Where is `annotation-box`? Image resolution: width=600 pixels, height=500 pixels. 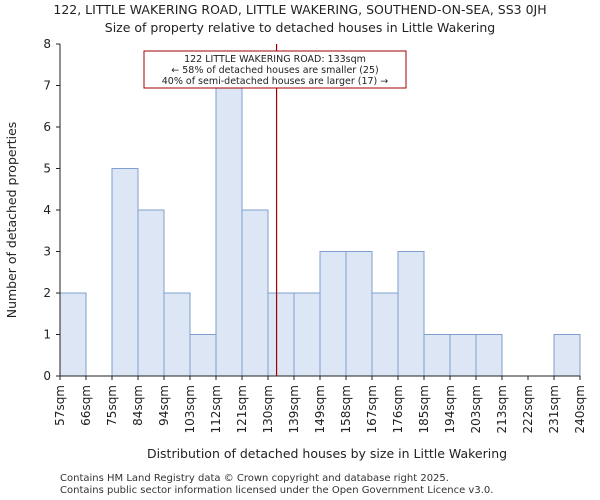 annotation-box is located at coordinates (275, 69).